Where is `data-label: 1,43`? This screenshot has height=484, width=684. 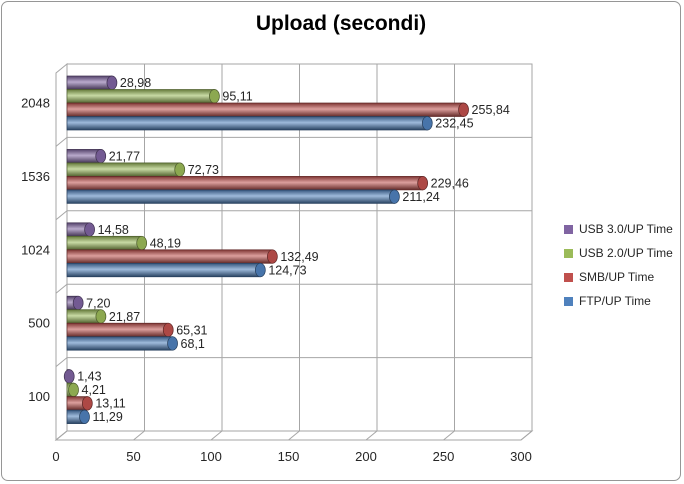 data-label: 1,43 is located at coordinates (89, 377).